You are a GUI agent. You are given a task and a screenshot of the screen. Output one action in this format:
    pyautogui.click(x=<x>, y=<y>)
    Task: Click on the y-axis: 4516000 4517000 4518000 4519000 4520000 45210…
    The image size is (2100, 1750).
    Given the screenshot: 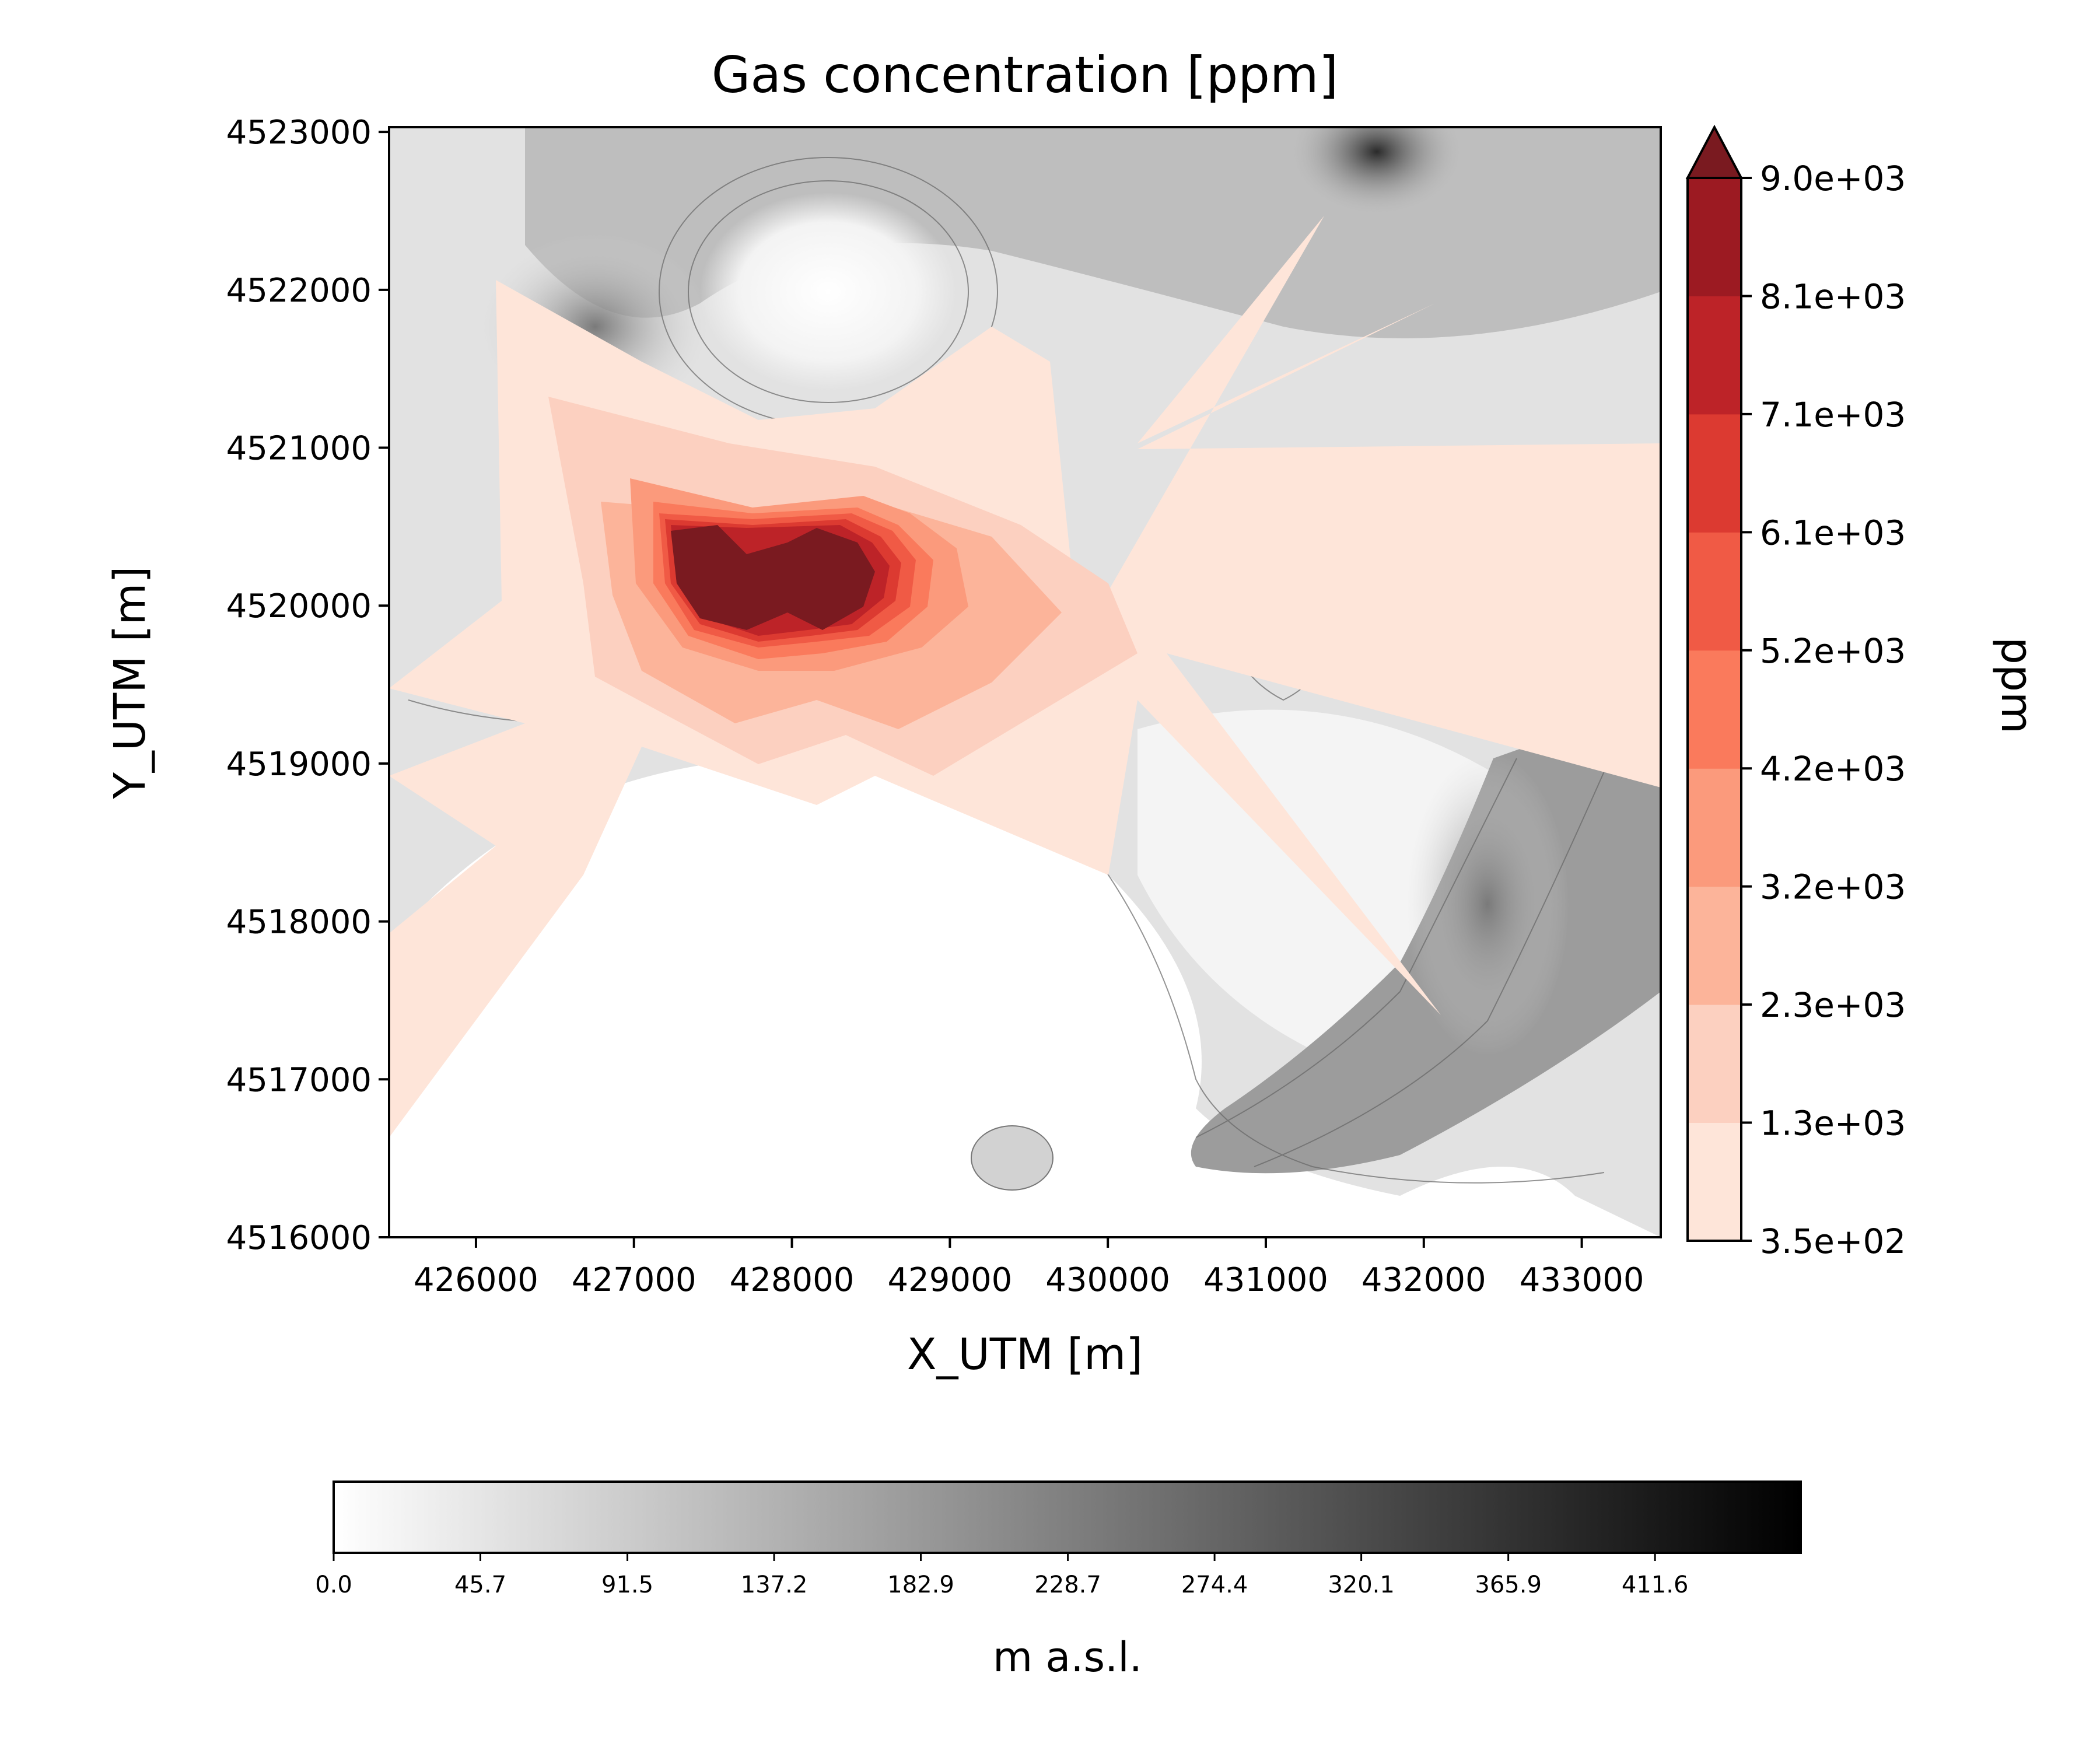 What is the action you would take?
    pyautogui.click(x=307, y=685)
    